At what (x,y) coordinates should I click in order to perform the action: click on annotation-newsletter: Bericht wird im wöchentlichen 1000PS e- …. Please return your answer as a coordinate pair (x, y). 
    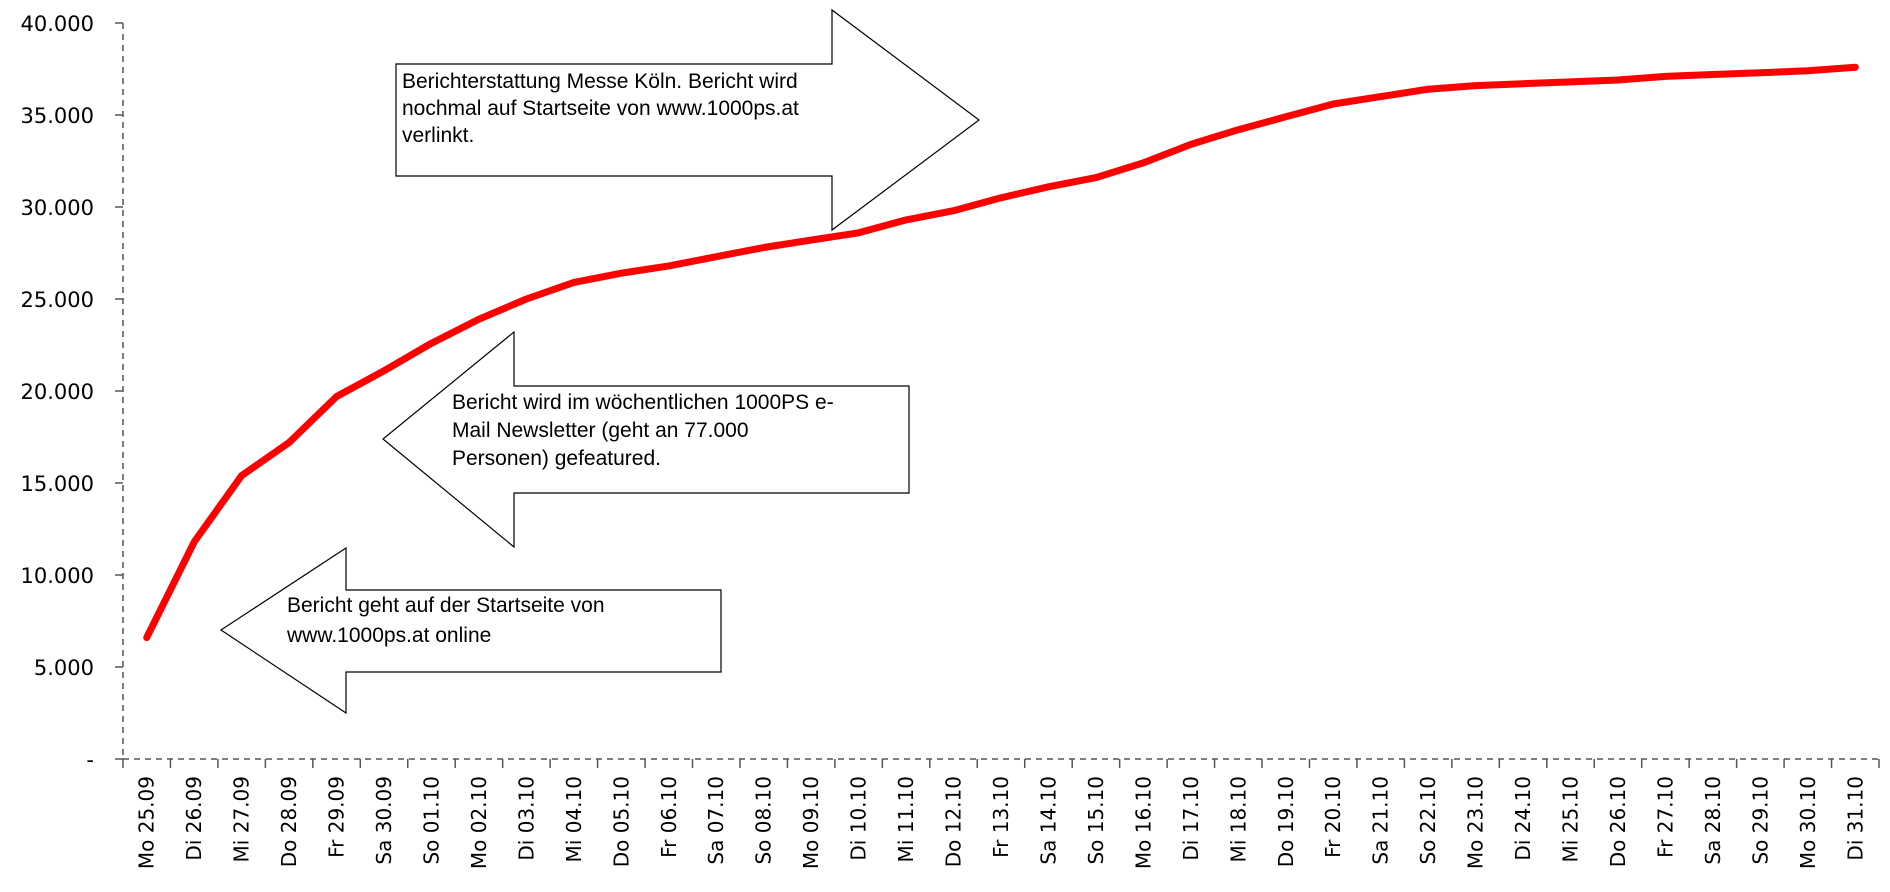
    Looking at the image, I should click on (646, 439).